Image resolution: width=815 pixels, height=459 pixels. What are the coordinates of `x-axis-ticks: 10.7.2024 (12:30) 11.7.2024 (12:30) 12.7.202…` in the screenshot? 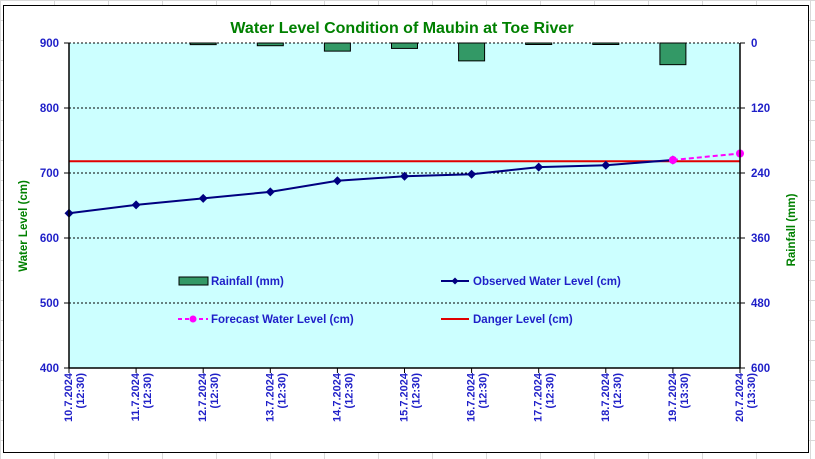 It's located at (410, 395).